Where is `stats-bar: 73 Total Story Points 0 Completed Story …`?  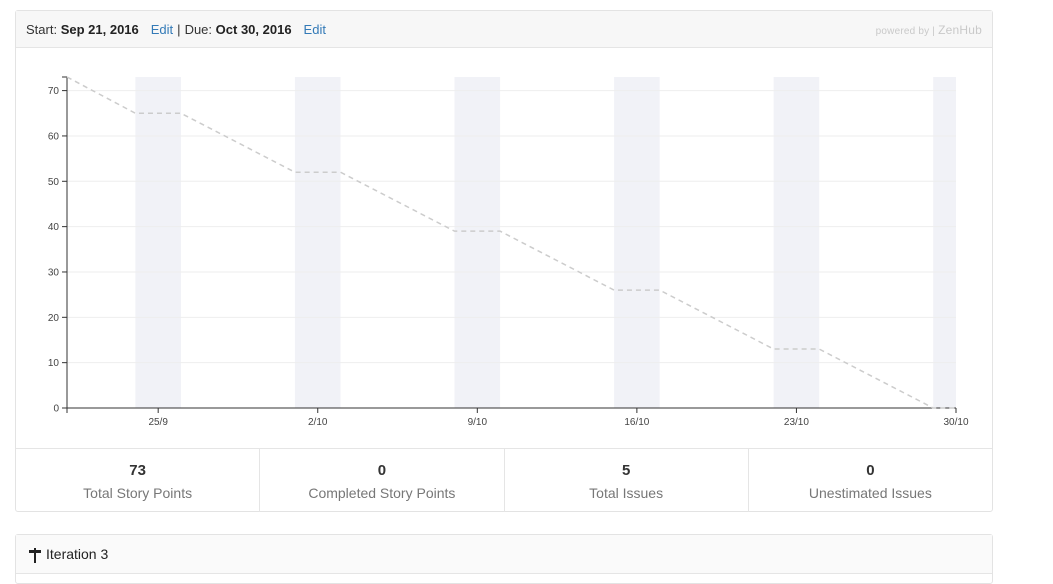
stats-bar: 73 Total Story Points 0 Completed Story … is located at coordinates (504, 480).